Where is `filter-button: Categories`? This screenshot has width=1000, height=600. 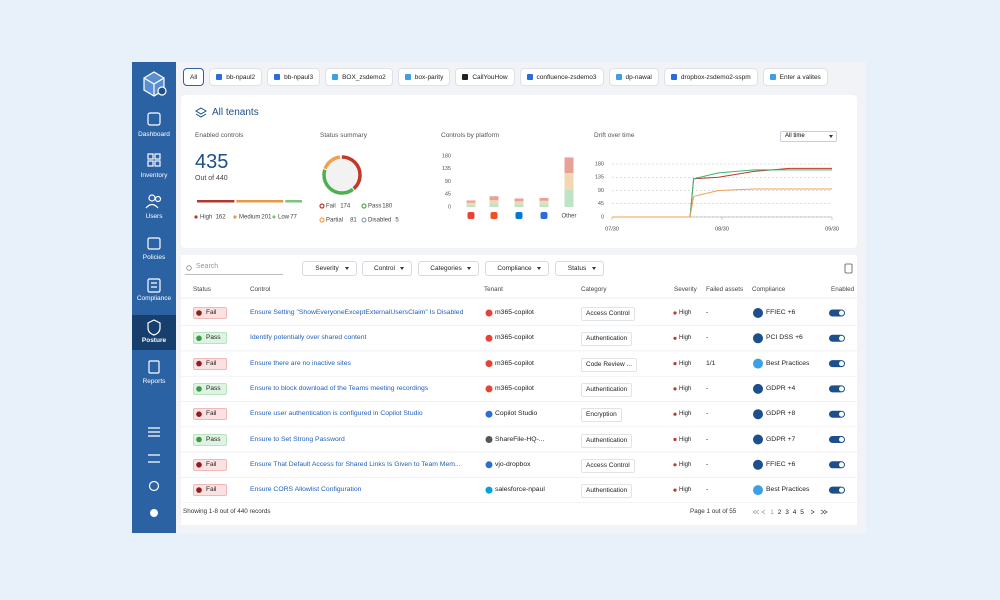
filter-button: Categories is located at coordinates (448, 268).